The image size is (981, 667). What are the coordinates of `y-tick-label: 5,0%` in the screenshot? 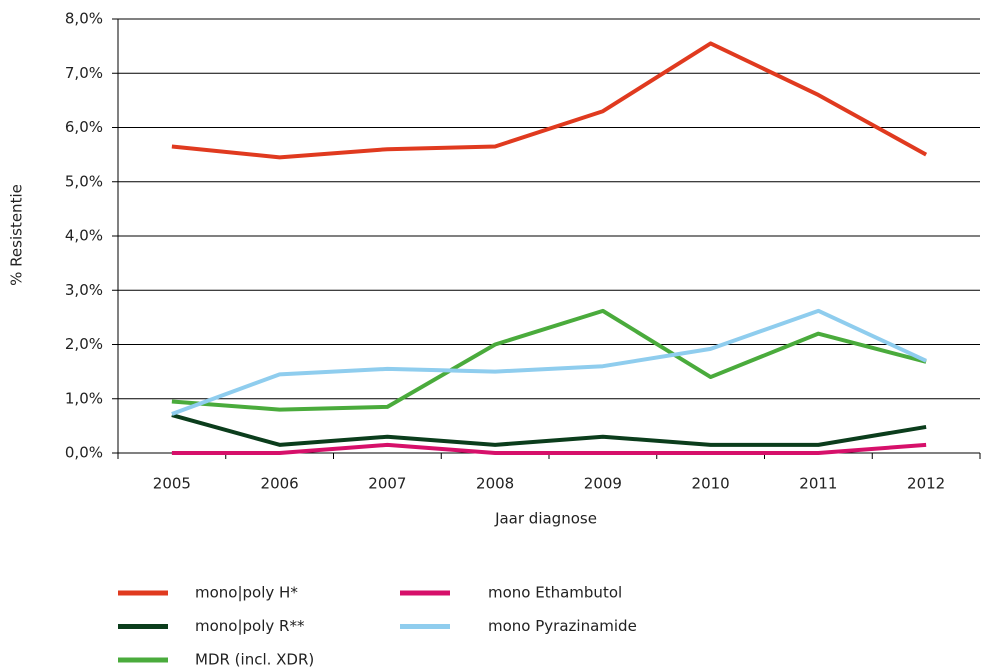 It's located at (84, 181).